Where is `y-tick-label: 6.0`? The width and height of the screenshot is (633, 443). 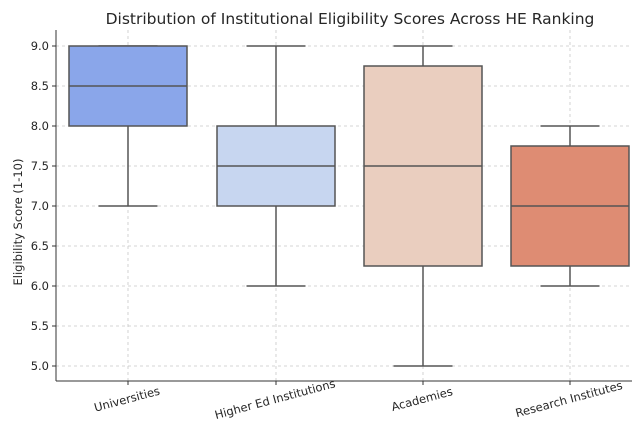
y-tick-label: 6.0 is located at coordinates (40, 286).